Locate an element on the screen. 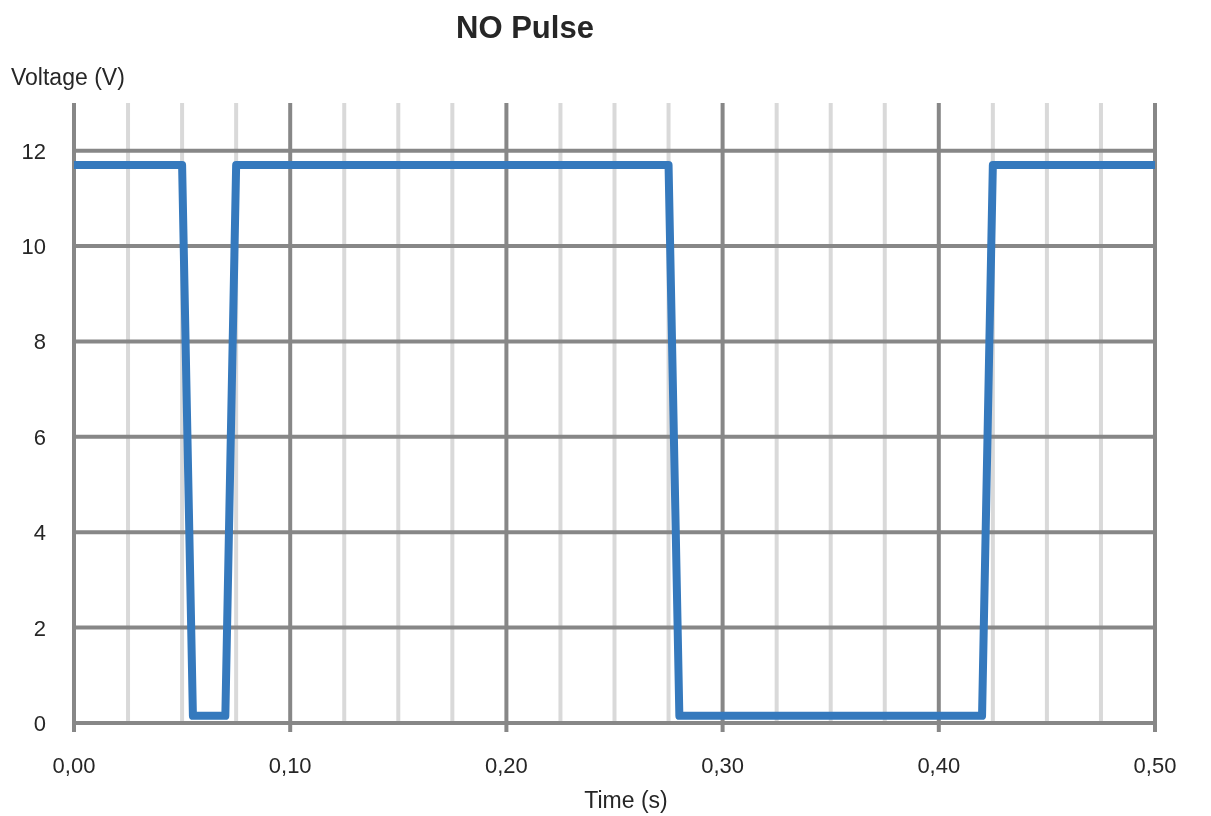 Image resolution: width=1211 pixels, height=816 pixels. x-tick-label: 0,00 is located at coordinates (74, 765).